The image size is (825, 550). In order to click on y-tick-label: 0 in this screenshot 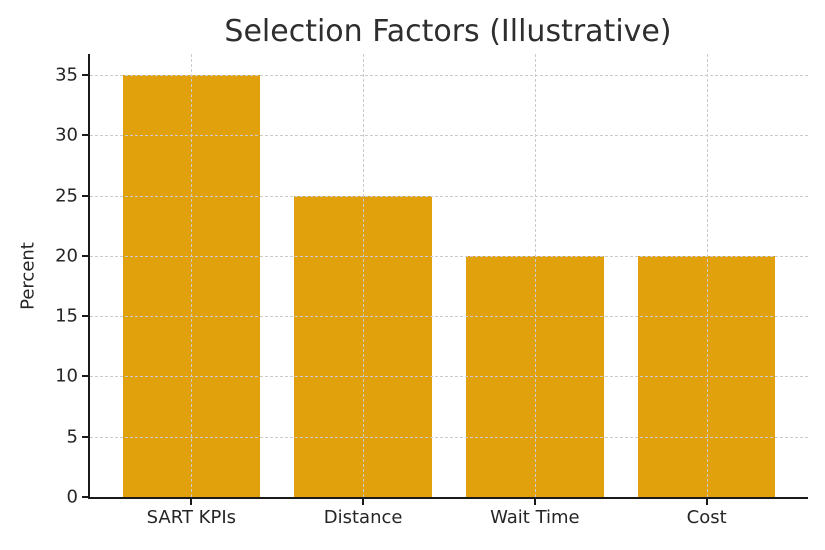, I will do `click(72, 497)`.